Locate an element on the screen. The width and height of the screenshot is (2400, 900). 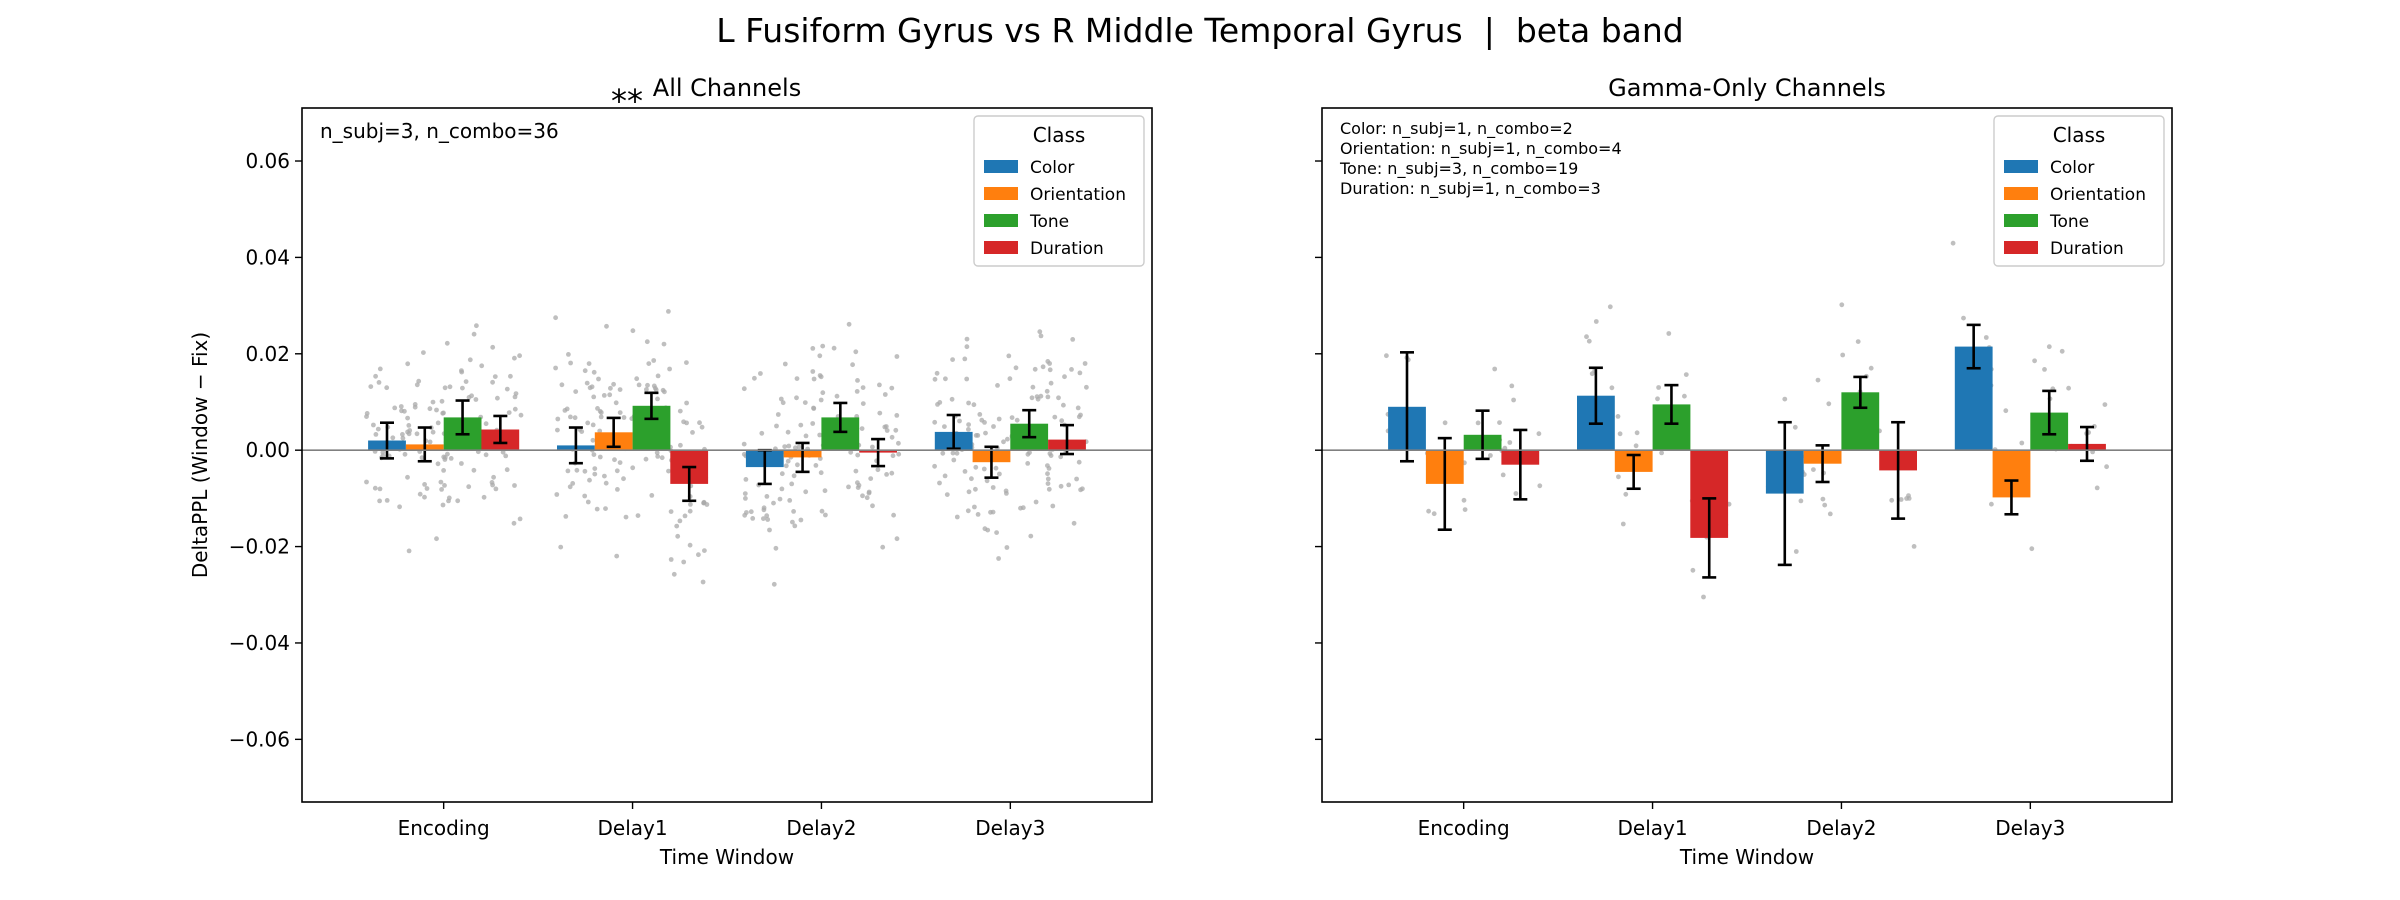
legend-label: Color is located at coordinates (2072, 168).